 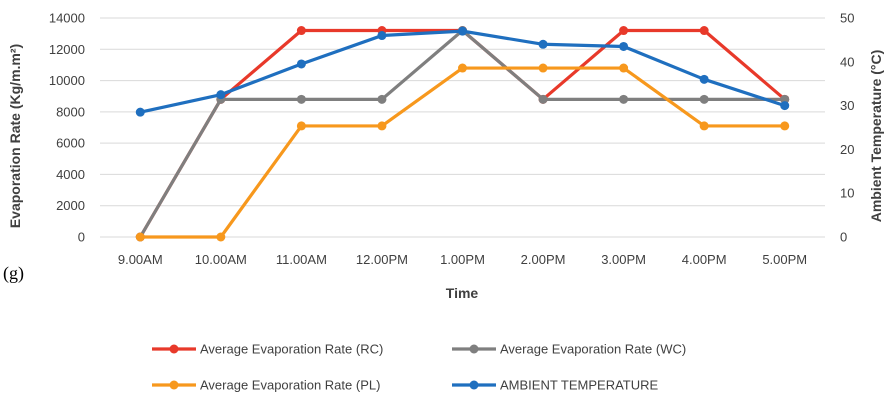 What do you see at coordinates (81, 237) in the screenshot?
I see `y-tick-label: 0` at bounding box center [81, 237].